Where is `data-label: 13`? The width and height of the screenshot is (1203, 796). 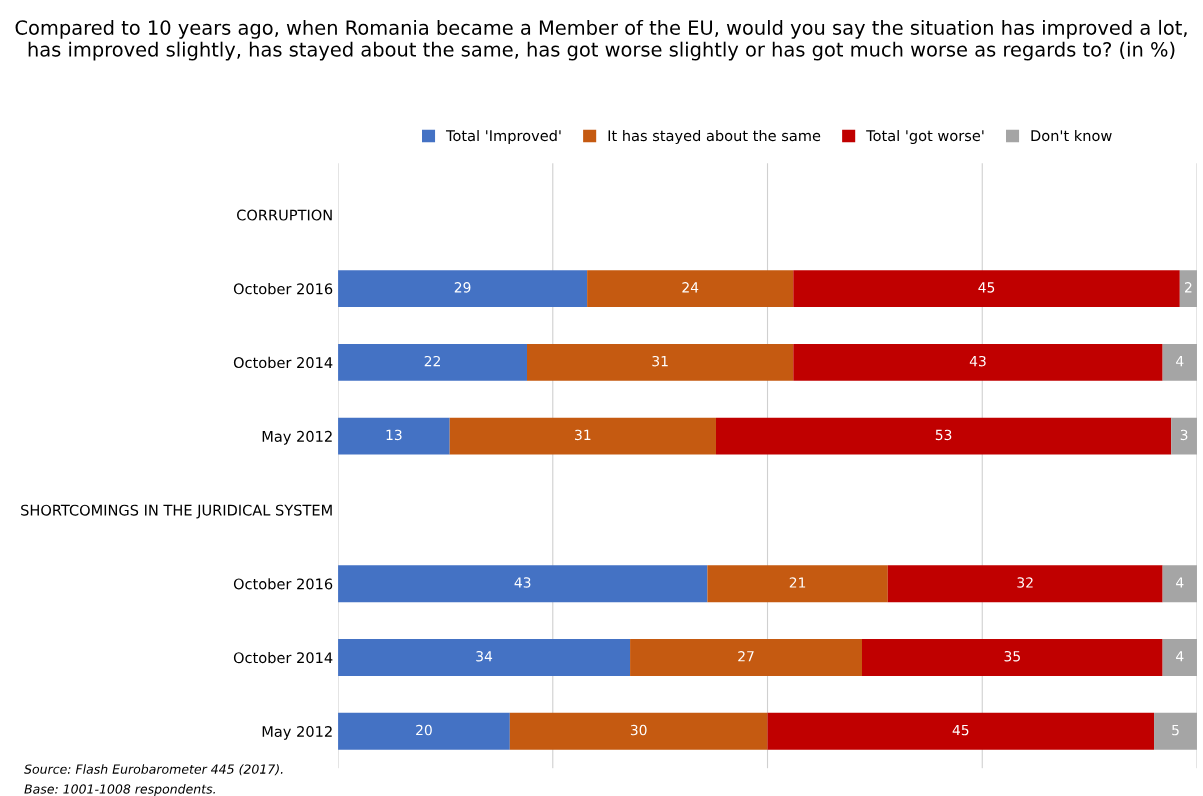 data-label: 13 is located at coordinates (394, 435).